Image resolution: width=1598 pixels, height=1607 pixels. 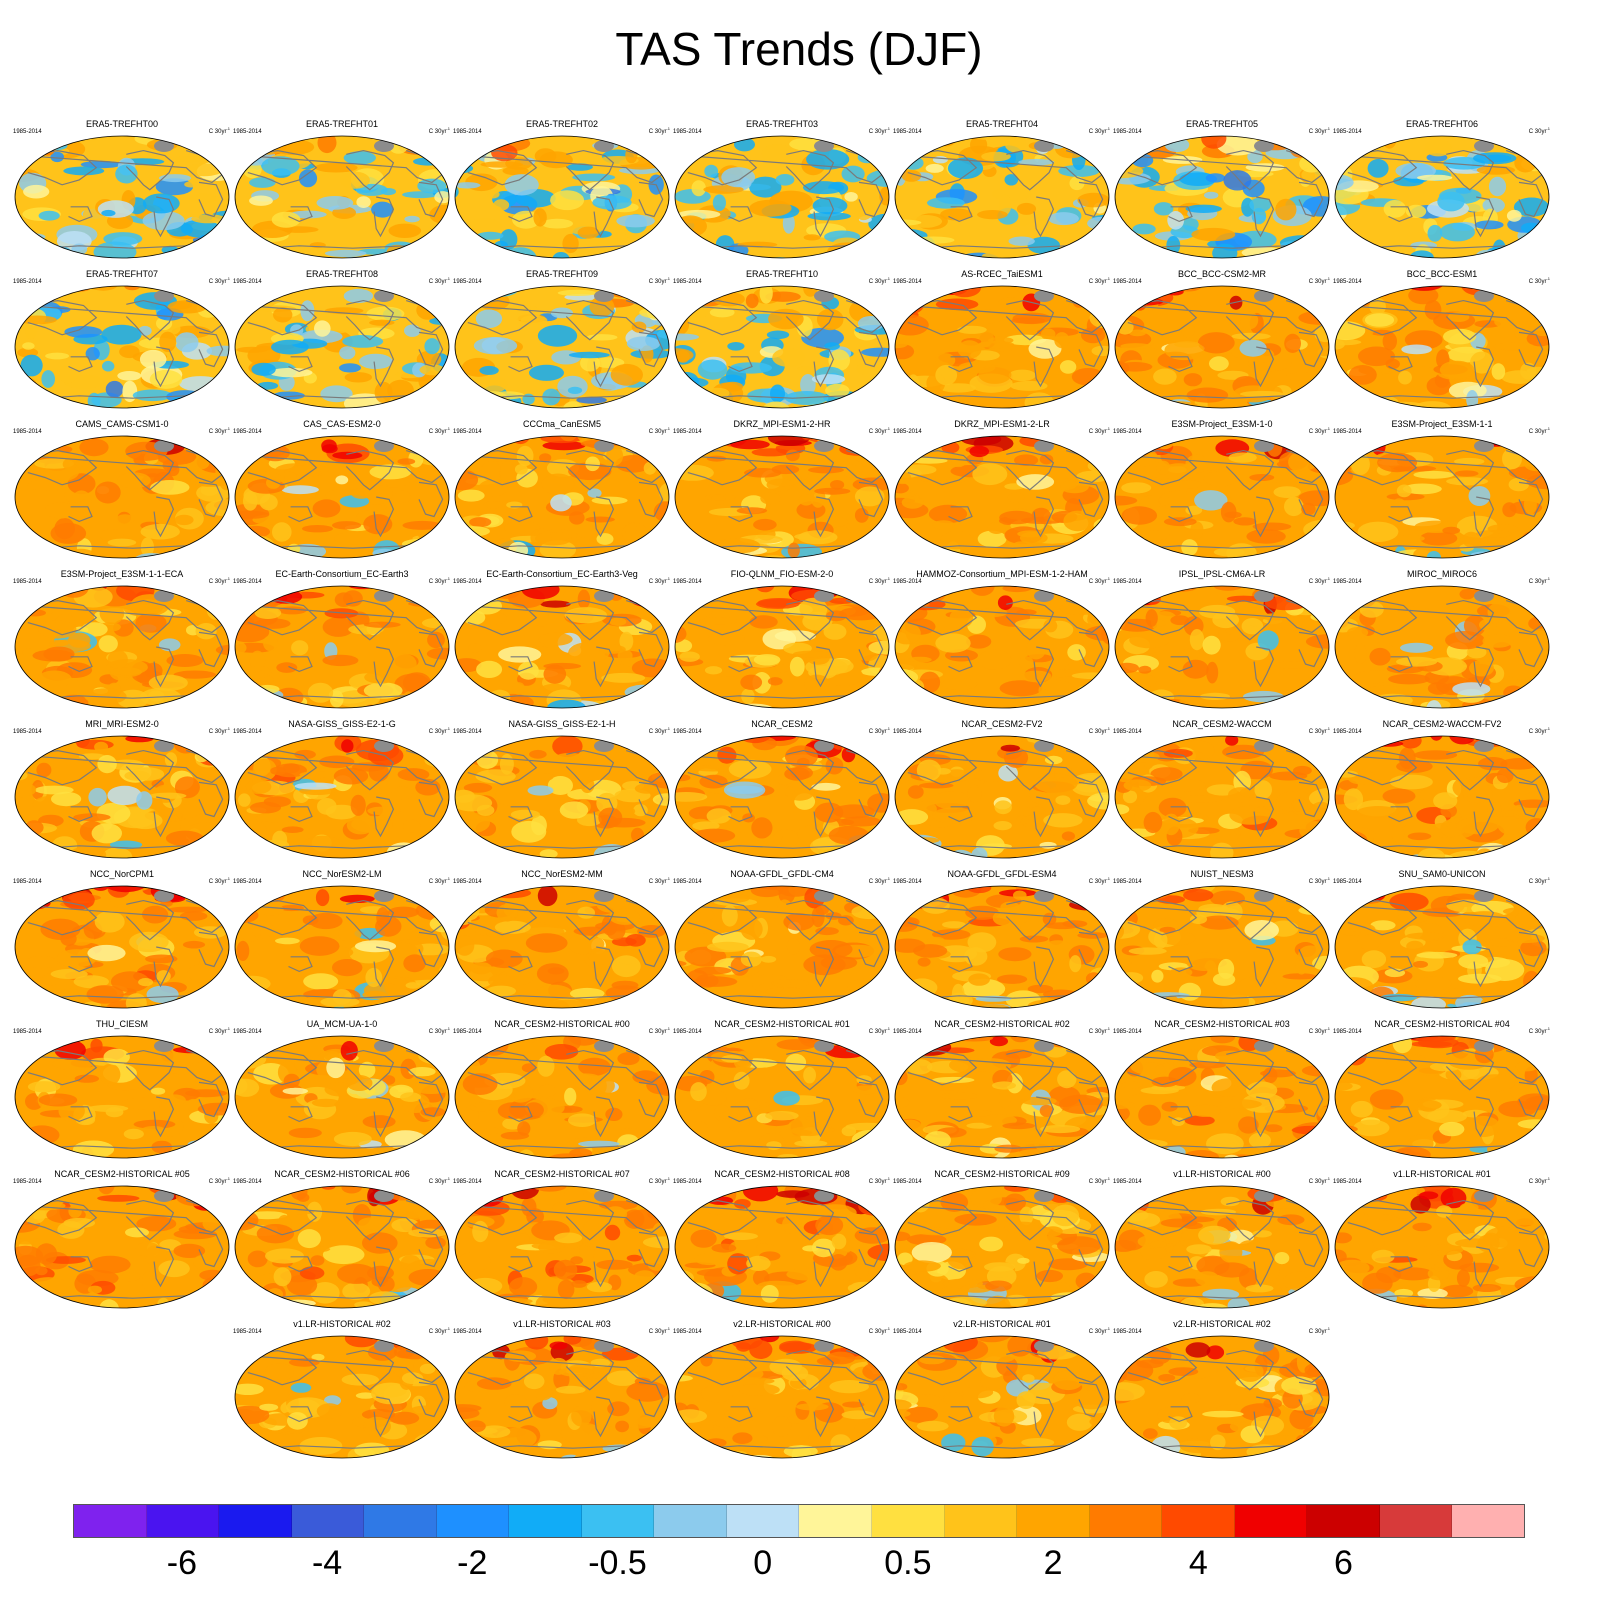 I want to click on panel-title: v1.LR-HISTORICAL #01, so click(x=1442, y=1174).